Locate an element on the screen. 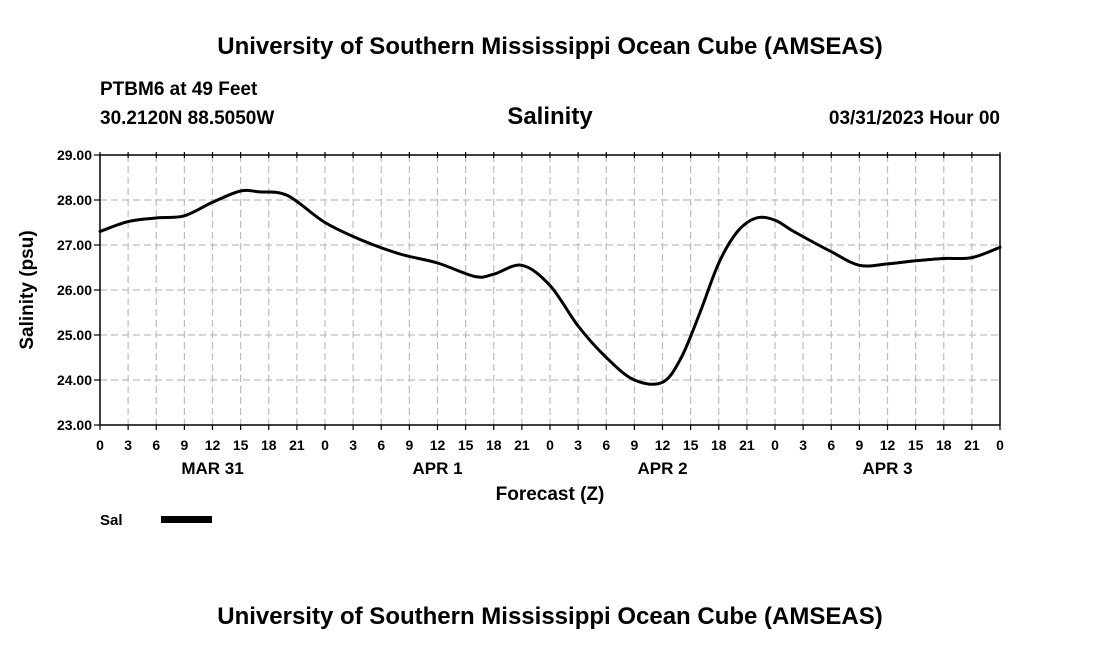 The height and width of the screenshot is (650, 1100). chart-title: Salinity is located at coordinates (550, 116).